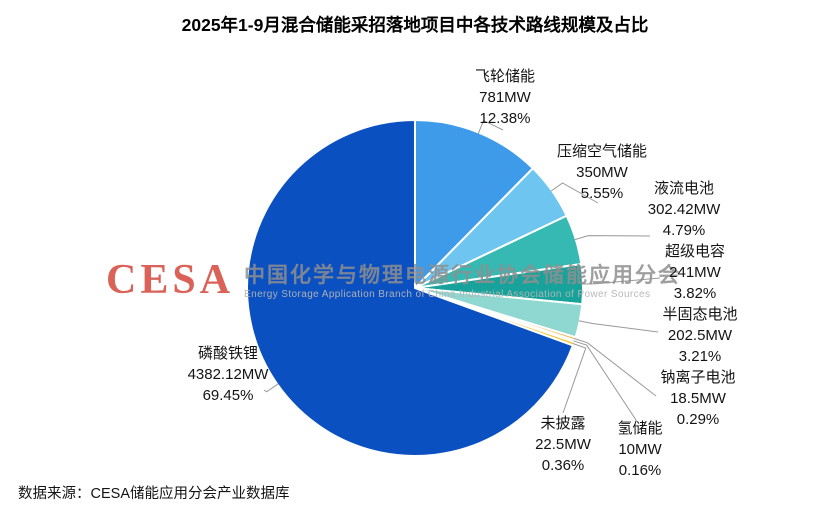  I want to click on label-undisclosed: 未披露 22.5MW 0.36%, so click(563, 444).